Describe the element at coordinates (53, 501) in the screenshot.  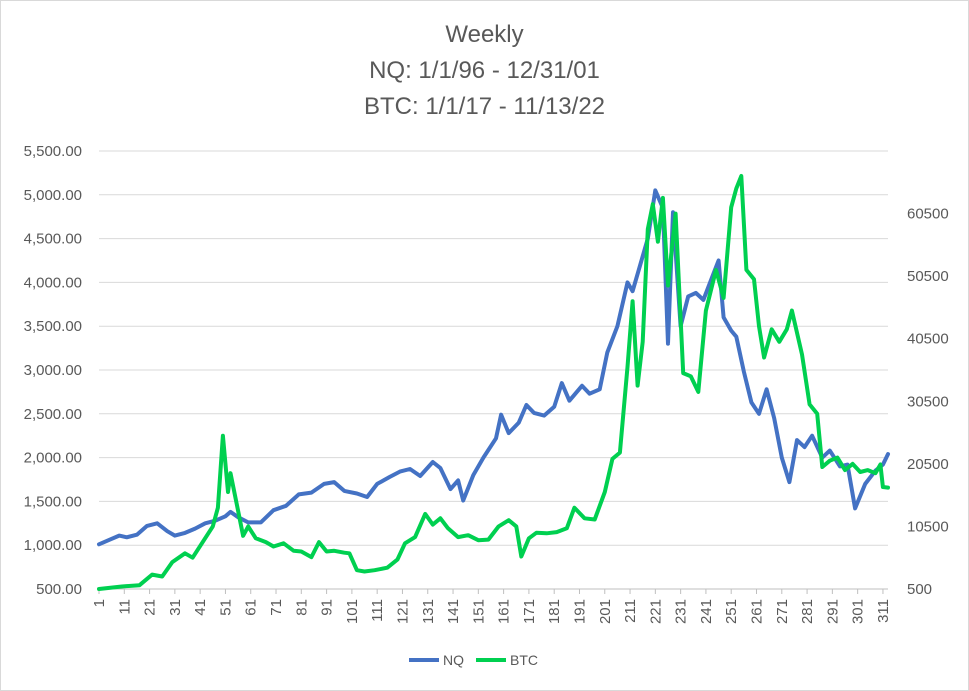
I see `y-left-tick-label: 1,500.00` at that location.